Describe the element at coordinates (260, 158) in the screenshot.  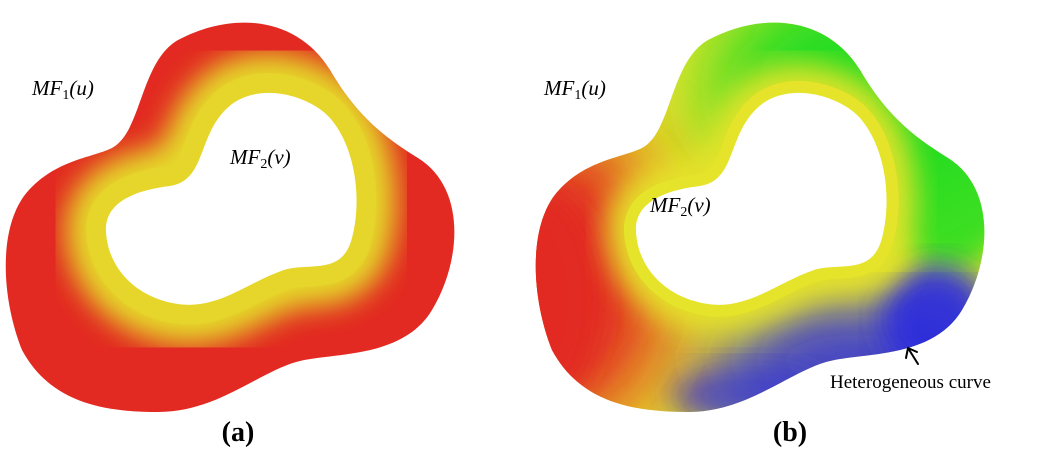
I see `panel-a-inner-label: MF2(v)` at that location.